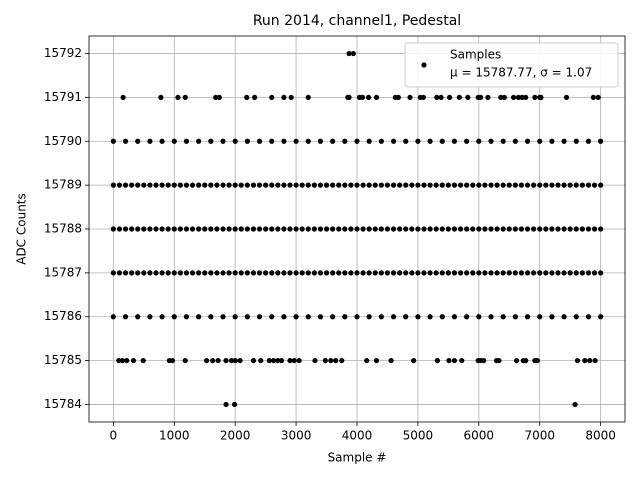 The image size is (640, 480). I want to click on y-axis-label: ADC Counts, so click(22, 229).